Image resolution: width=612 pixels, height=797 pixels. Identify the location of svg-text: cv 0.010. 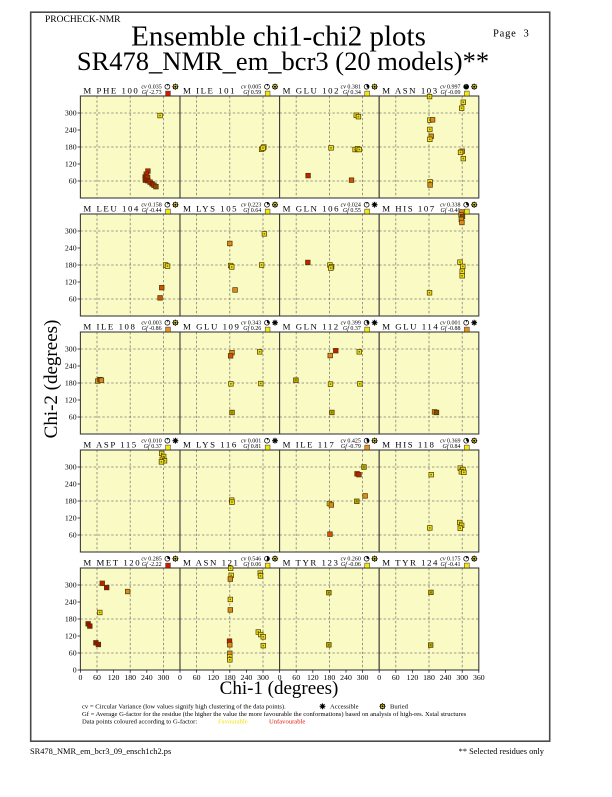
(151, 442).